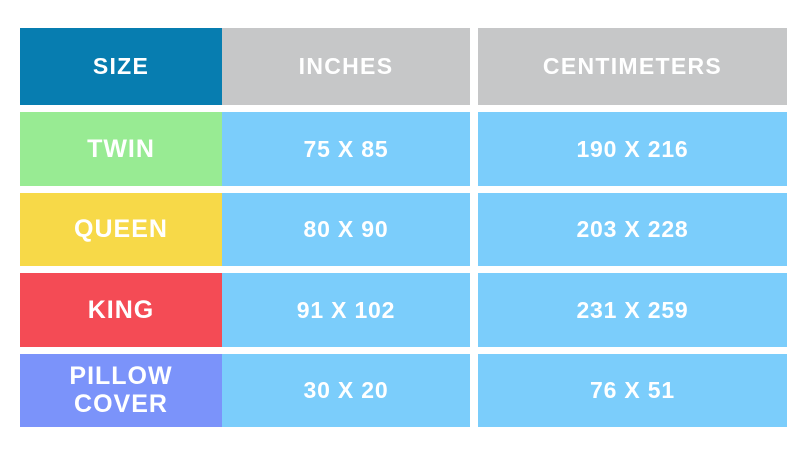 The width and height of the screenshot is (807, 456). Describe the element at coordinates (121, 310) in the screenshot. I see `row-label-king: KING` at that location.